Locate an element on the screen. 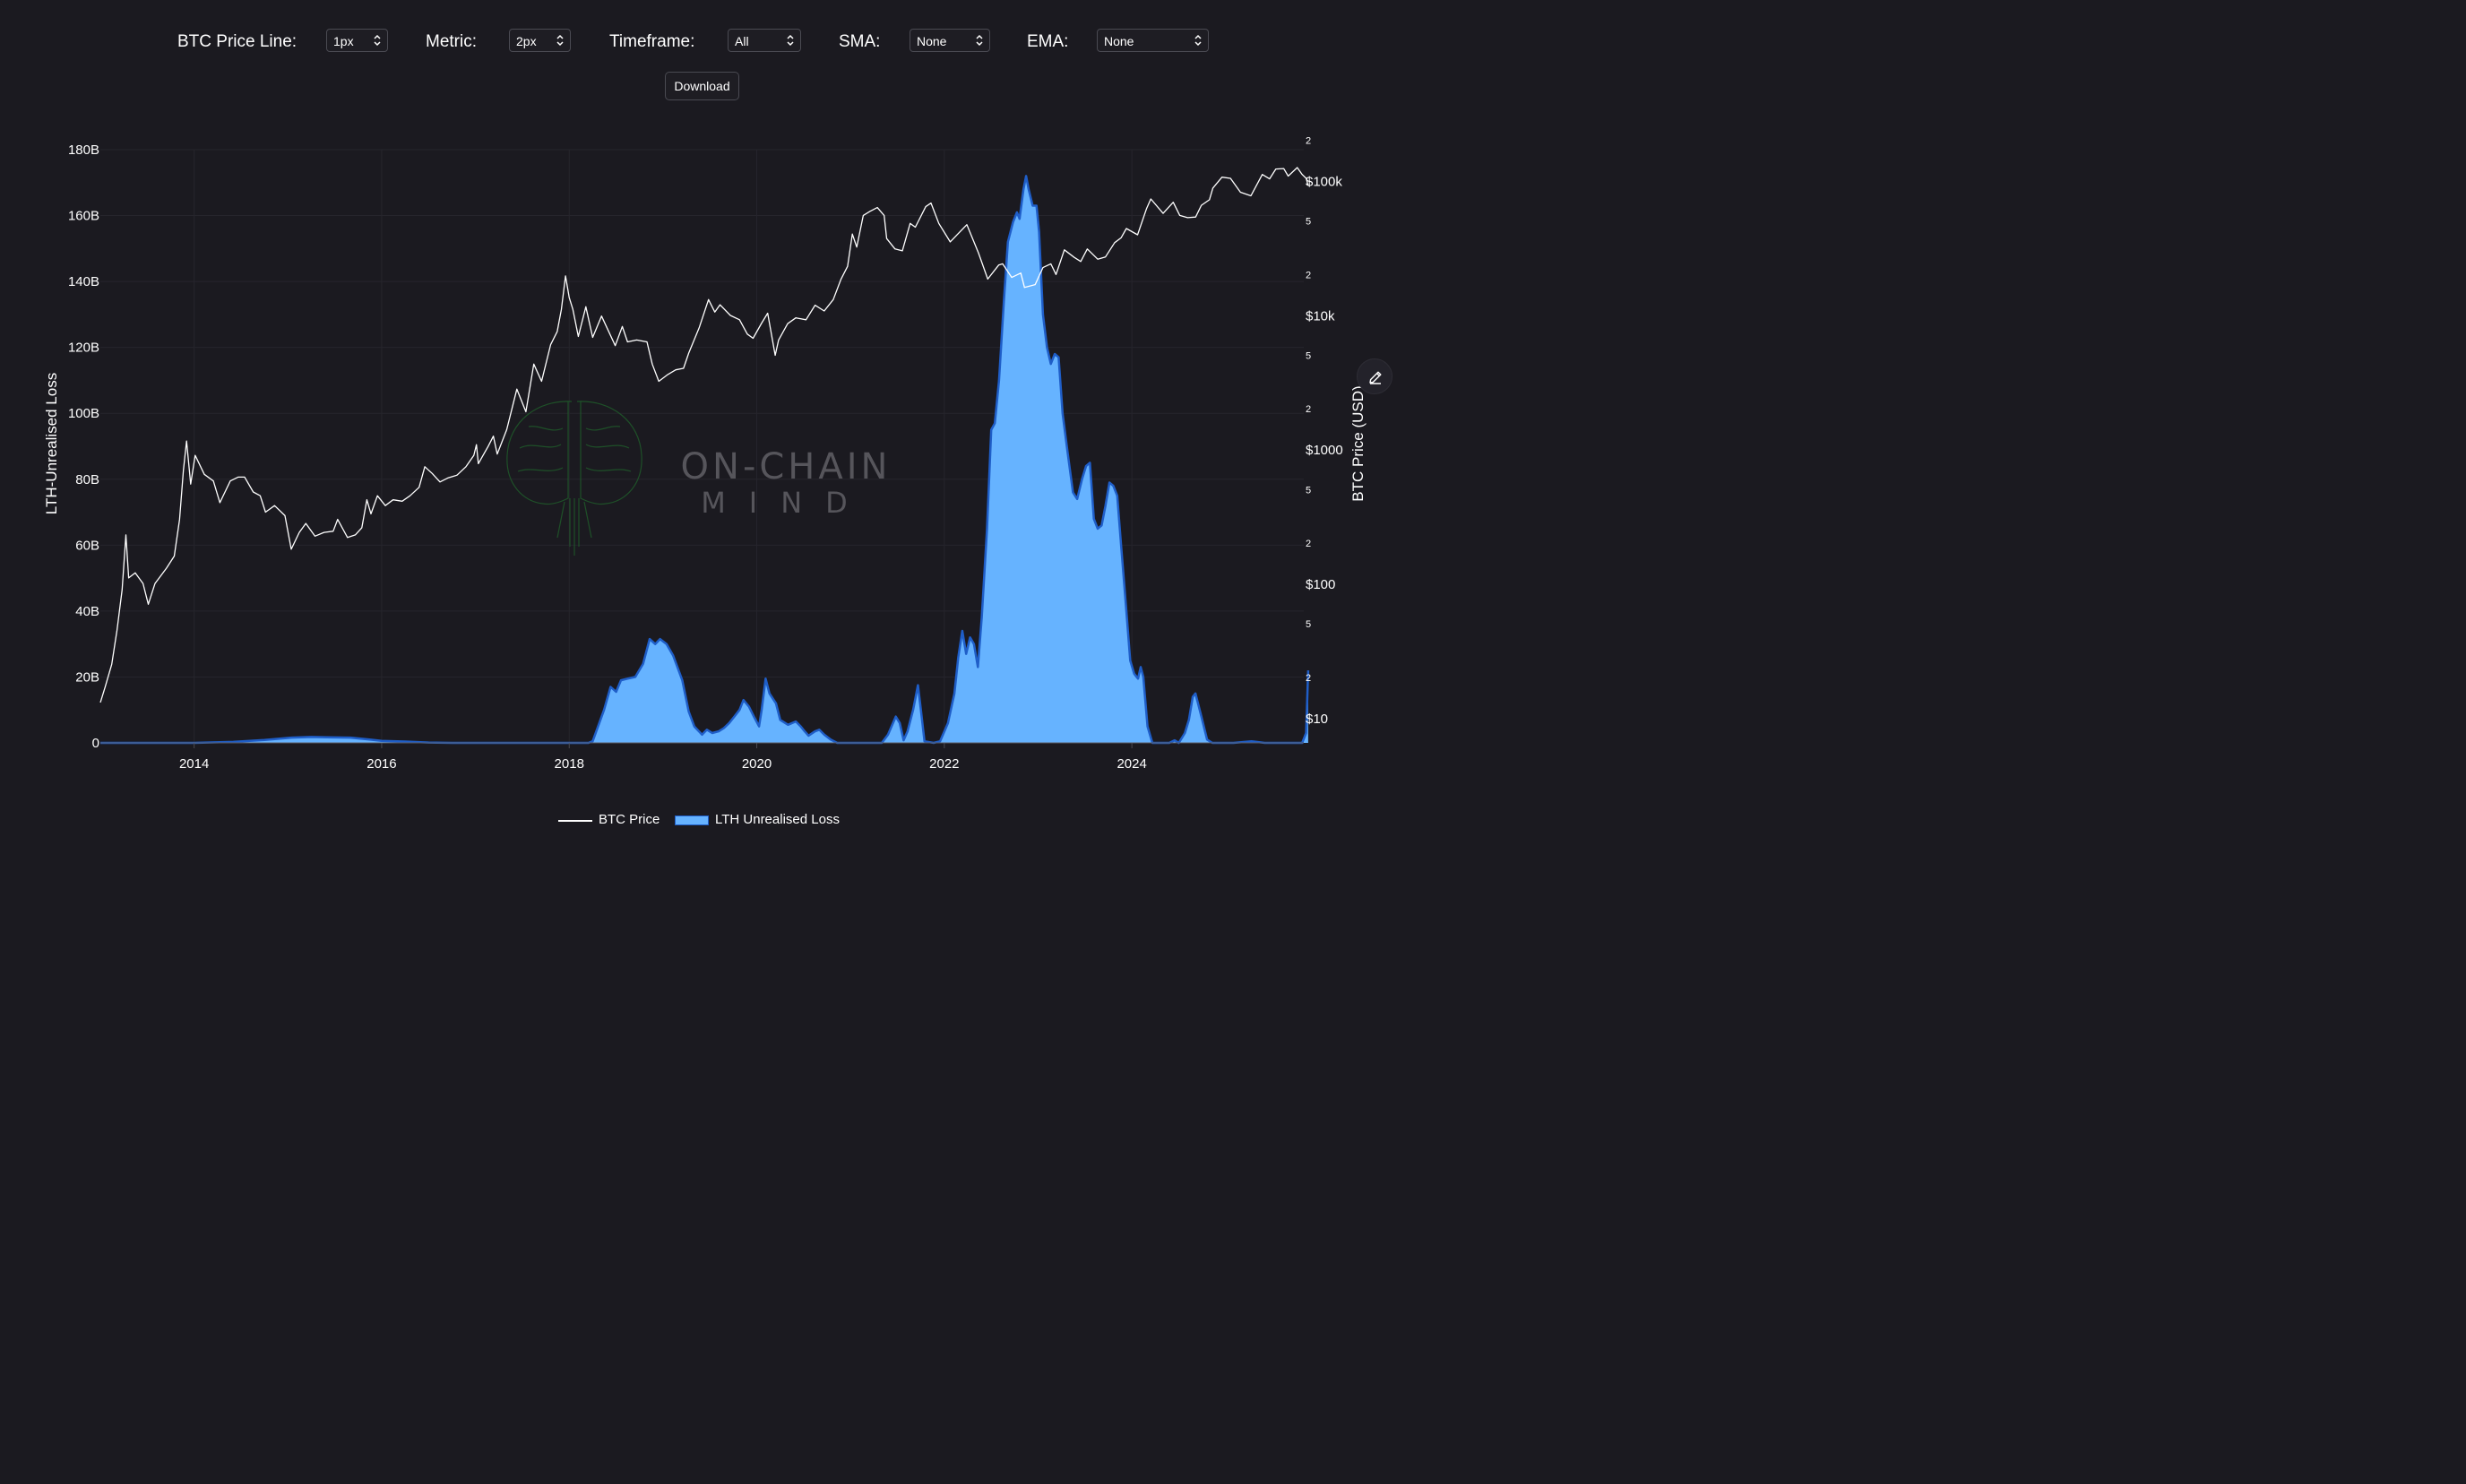  sma-label: SMA: is located at coordinates (860, 41).